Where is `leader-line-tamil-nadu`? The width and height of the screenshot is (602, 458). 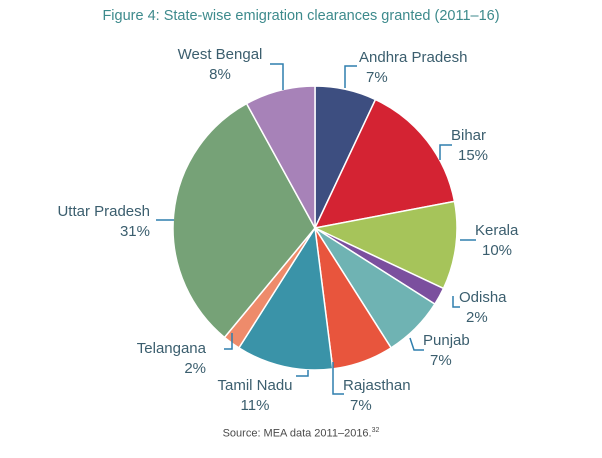
leader-line-tamil-nadu is located at coordinates (302, 373).